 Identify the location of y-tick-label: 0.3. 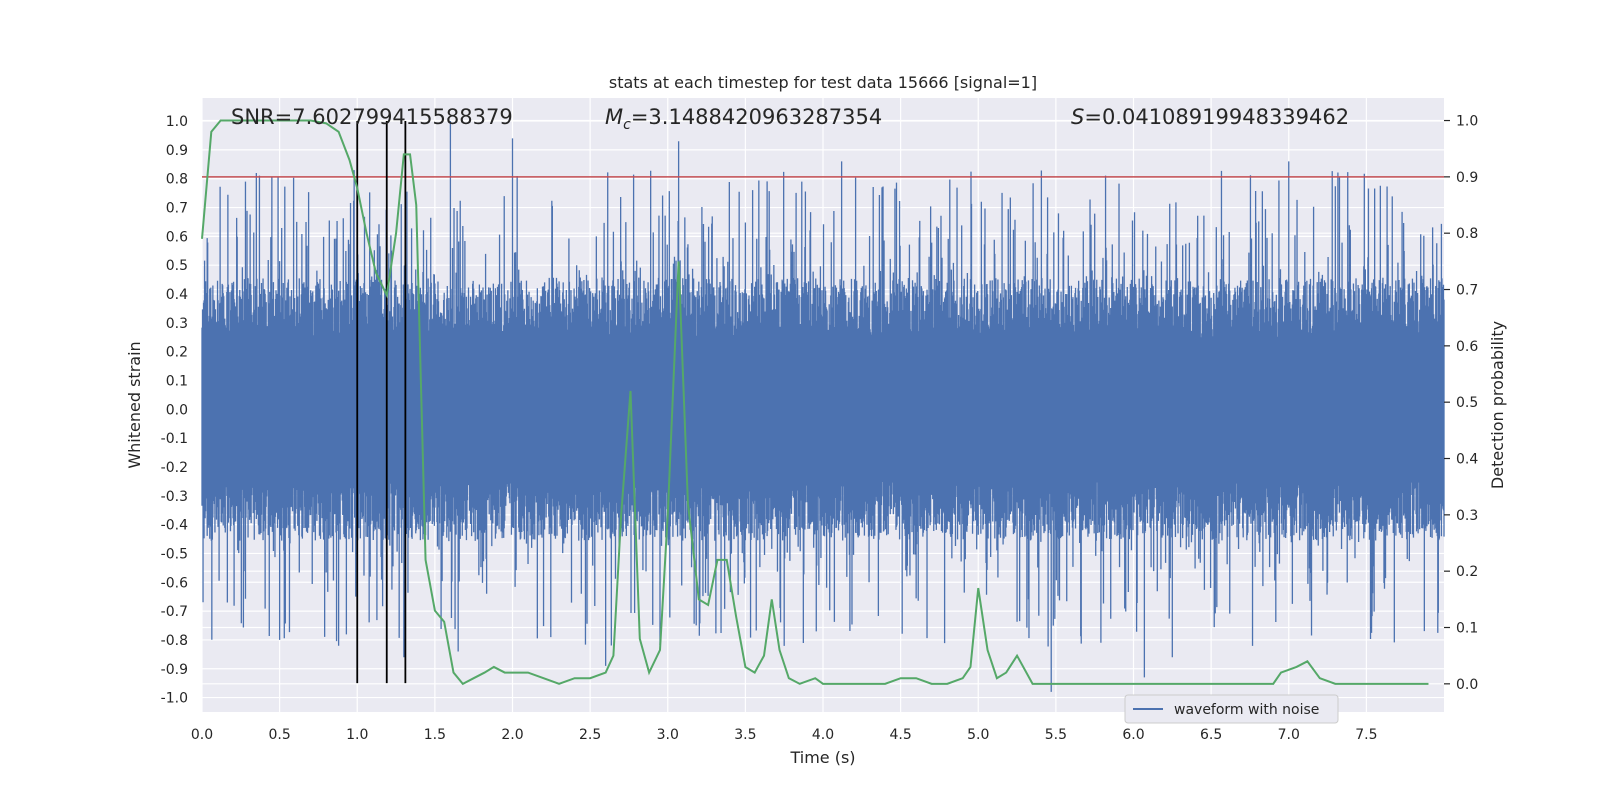
(177, 324).